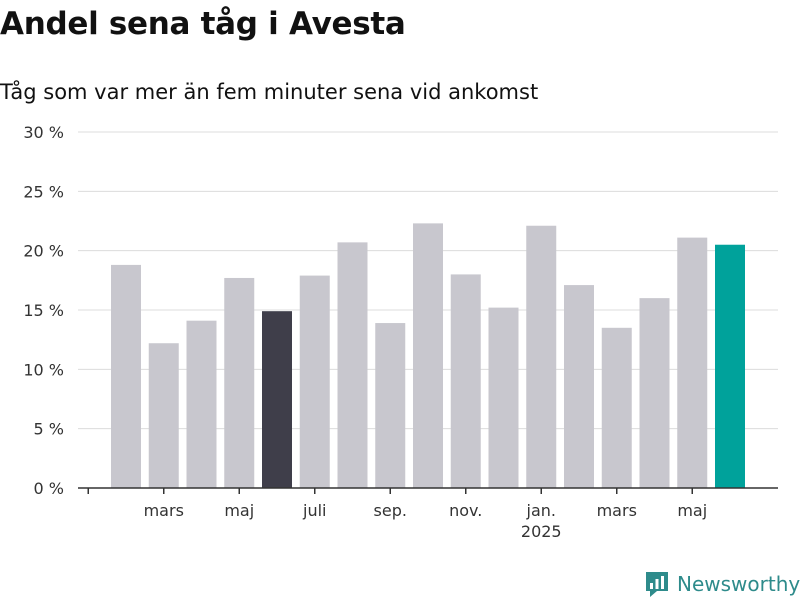  Describe the element at coordinates (738, 584) in the screenshot. I see `brand-name: Newsworthy` at that location.